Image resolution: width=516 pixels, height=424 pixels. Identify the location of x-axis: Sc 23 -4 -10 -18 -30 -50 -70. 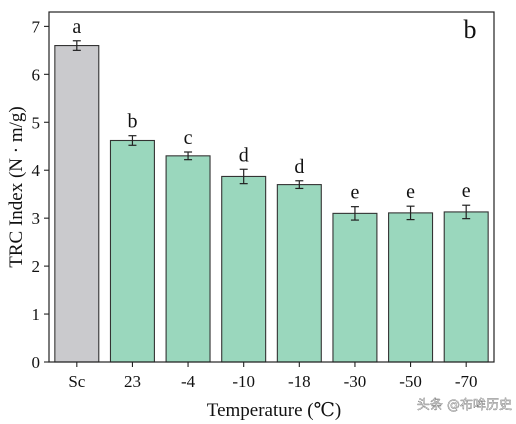
(273, 376).